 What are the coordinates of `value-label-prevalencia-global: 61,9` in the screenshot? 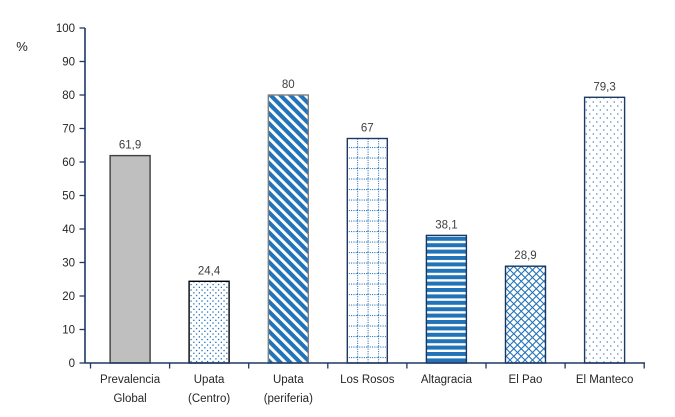 It's located at (130, 146).